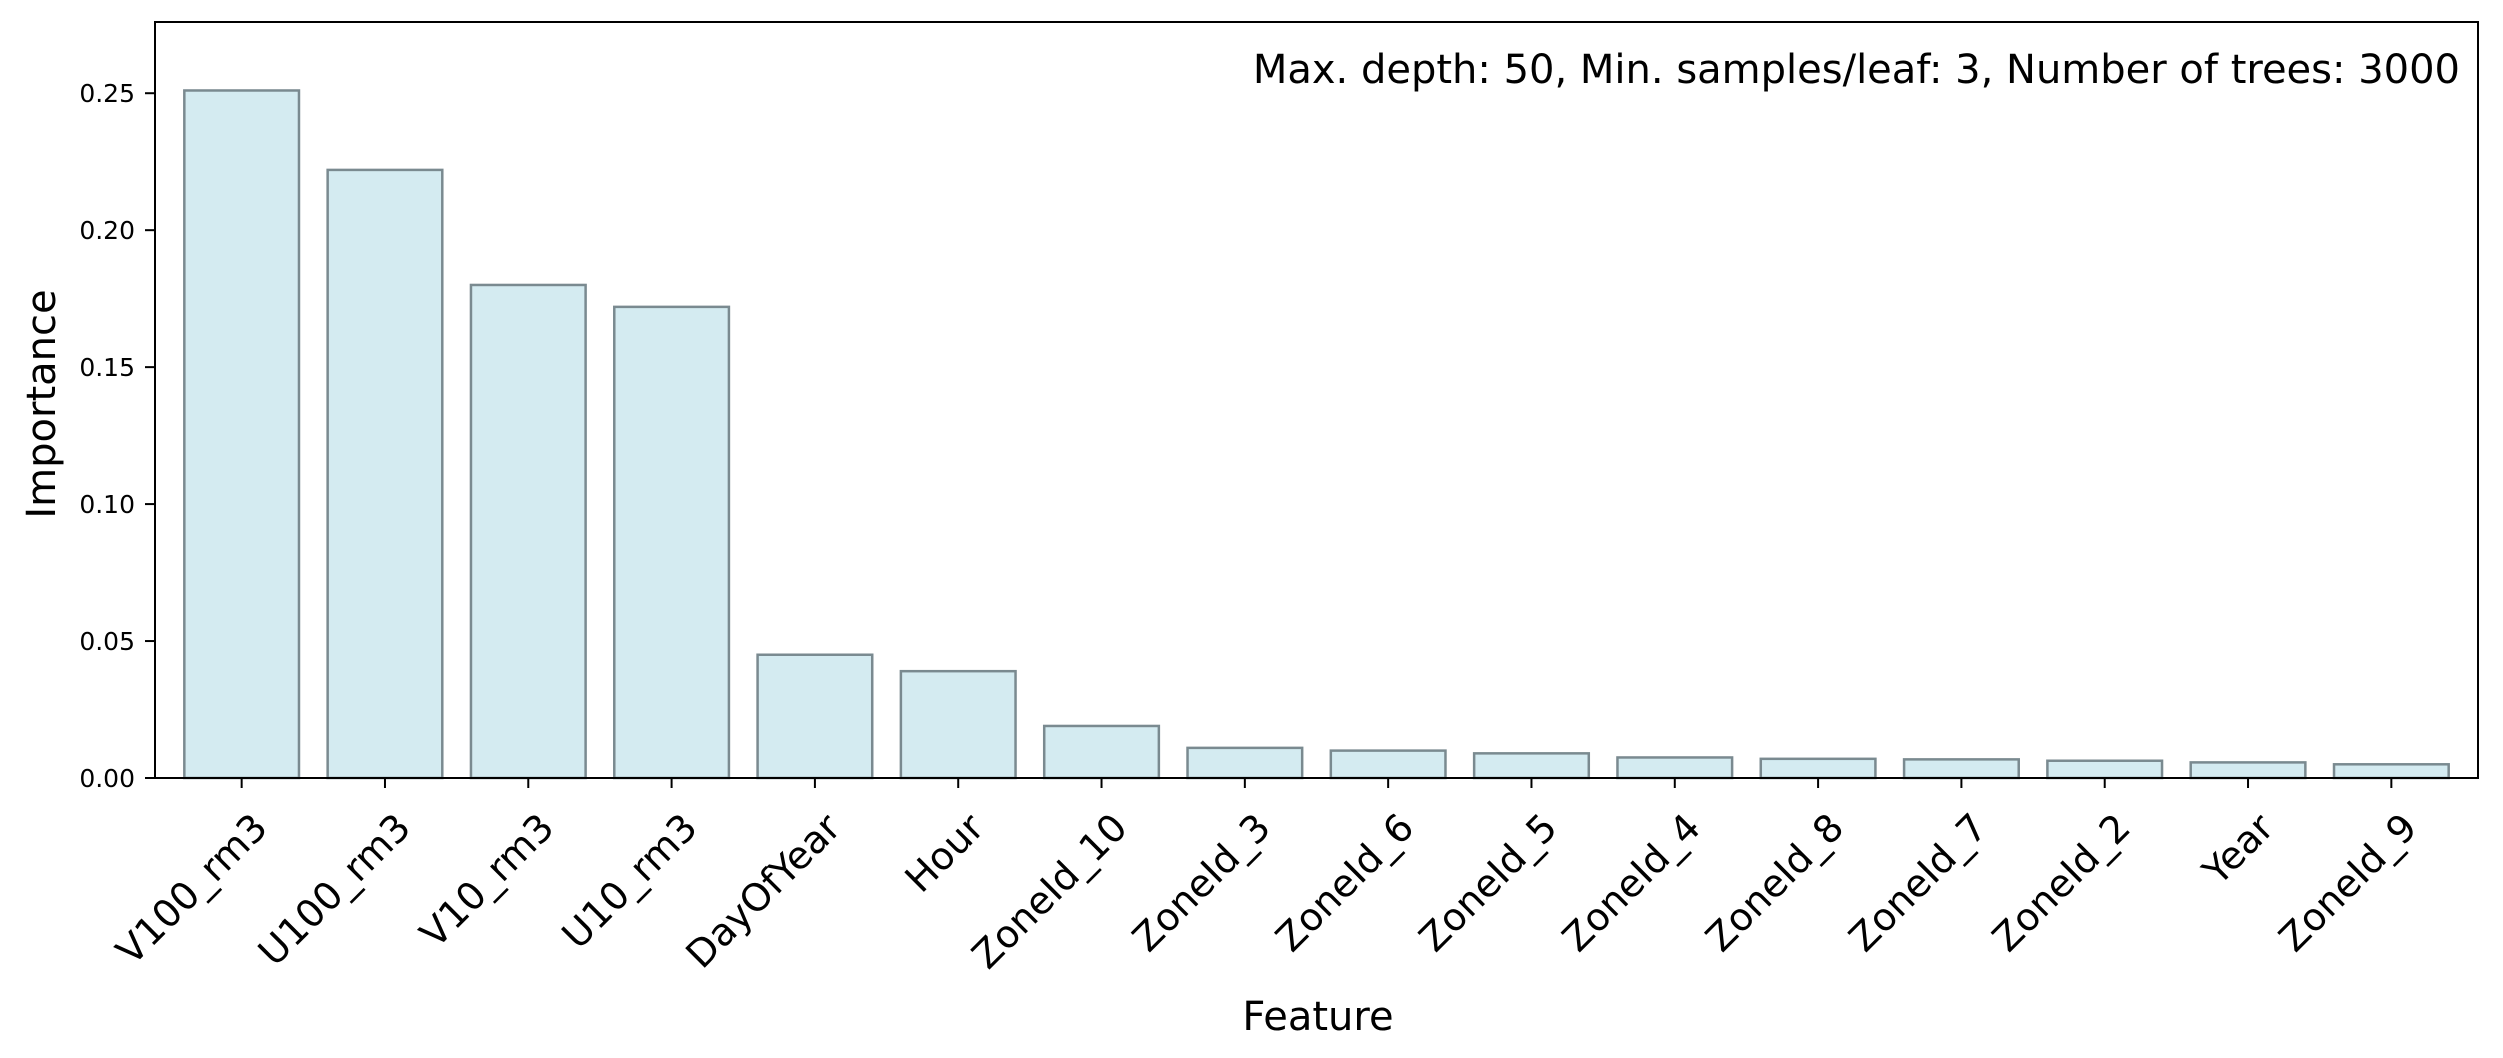  Describe the element at coordinates (385, 474) in the screenshot. I see `bar-U100_rm3` at that location.